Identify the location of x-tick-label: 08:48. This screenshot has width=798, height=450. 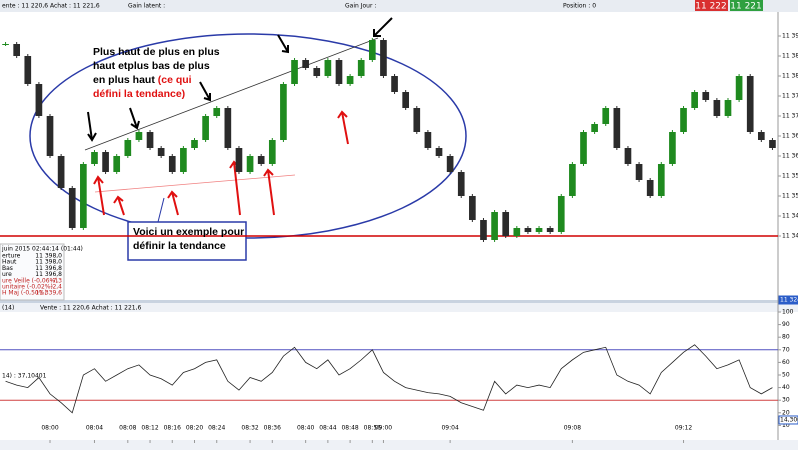
(349, 428).